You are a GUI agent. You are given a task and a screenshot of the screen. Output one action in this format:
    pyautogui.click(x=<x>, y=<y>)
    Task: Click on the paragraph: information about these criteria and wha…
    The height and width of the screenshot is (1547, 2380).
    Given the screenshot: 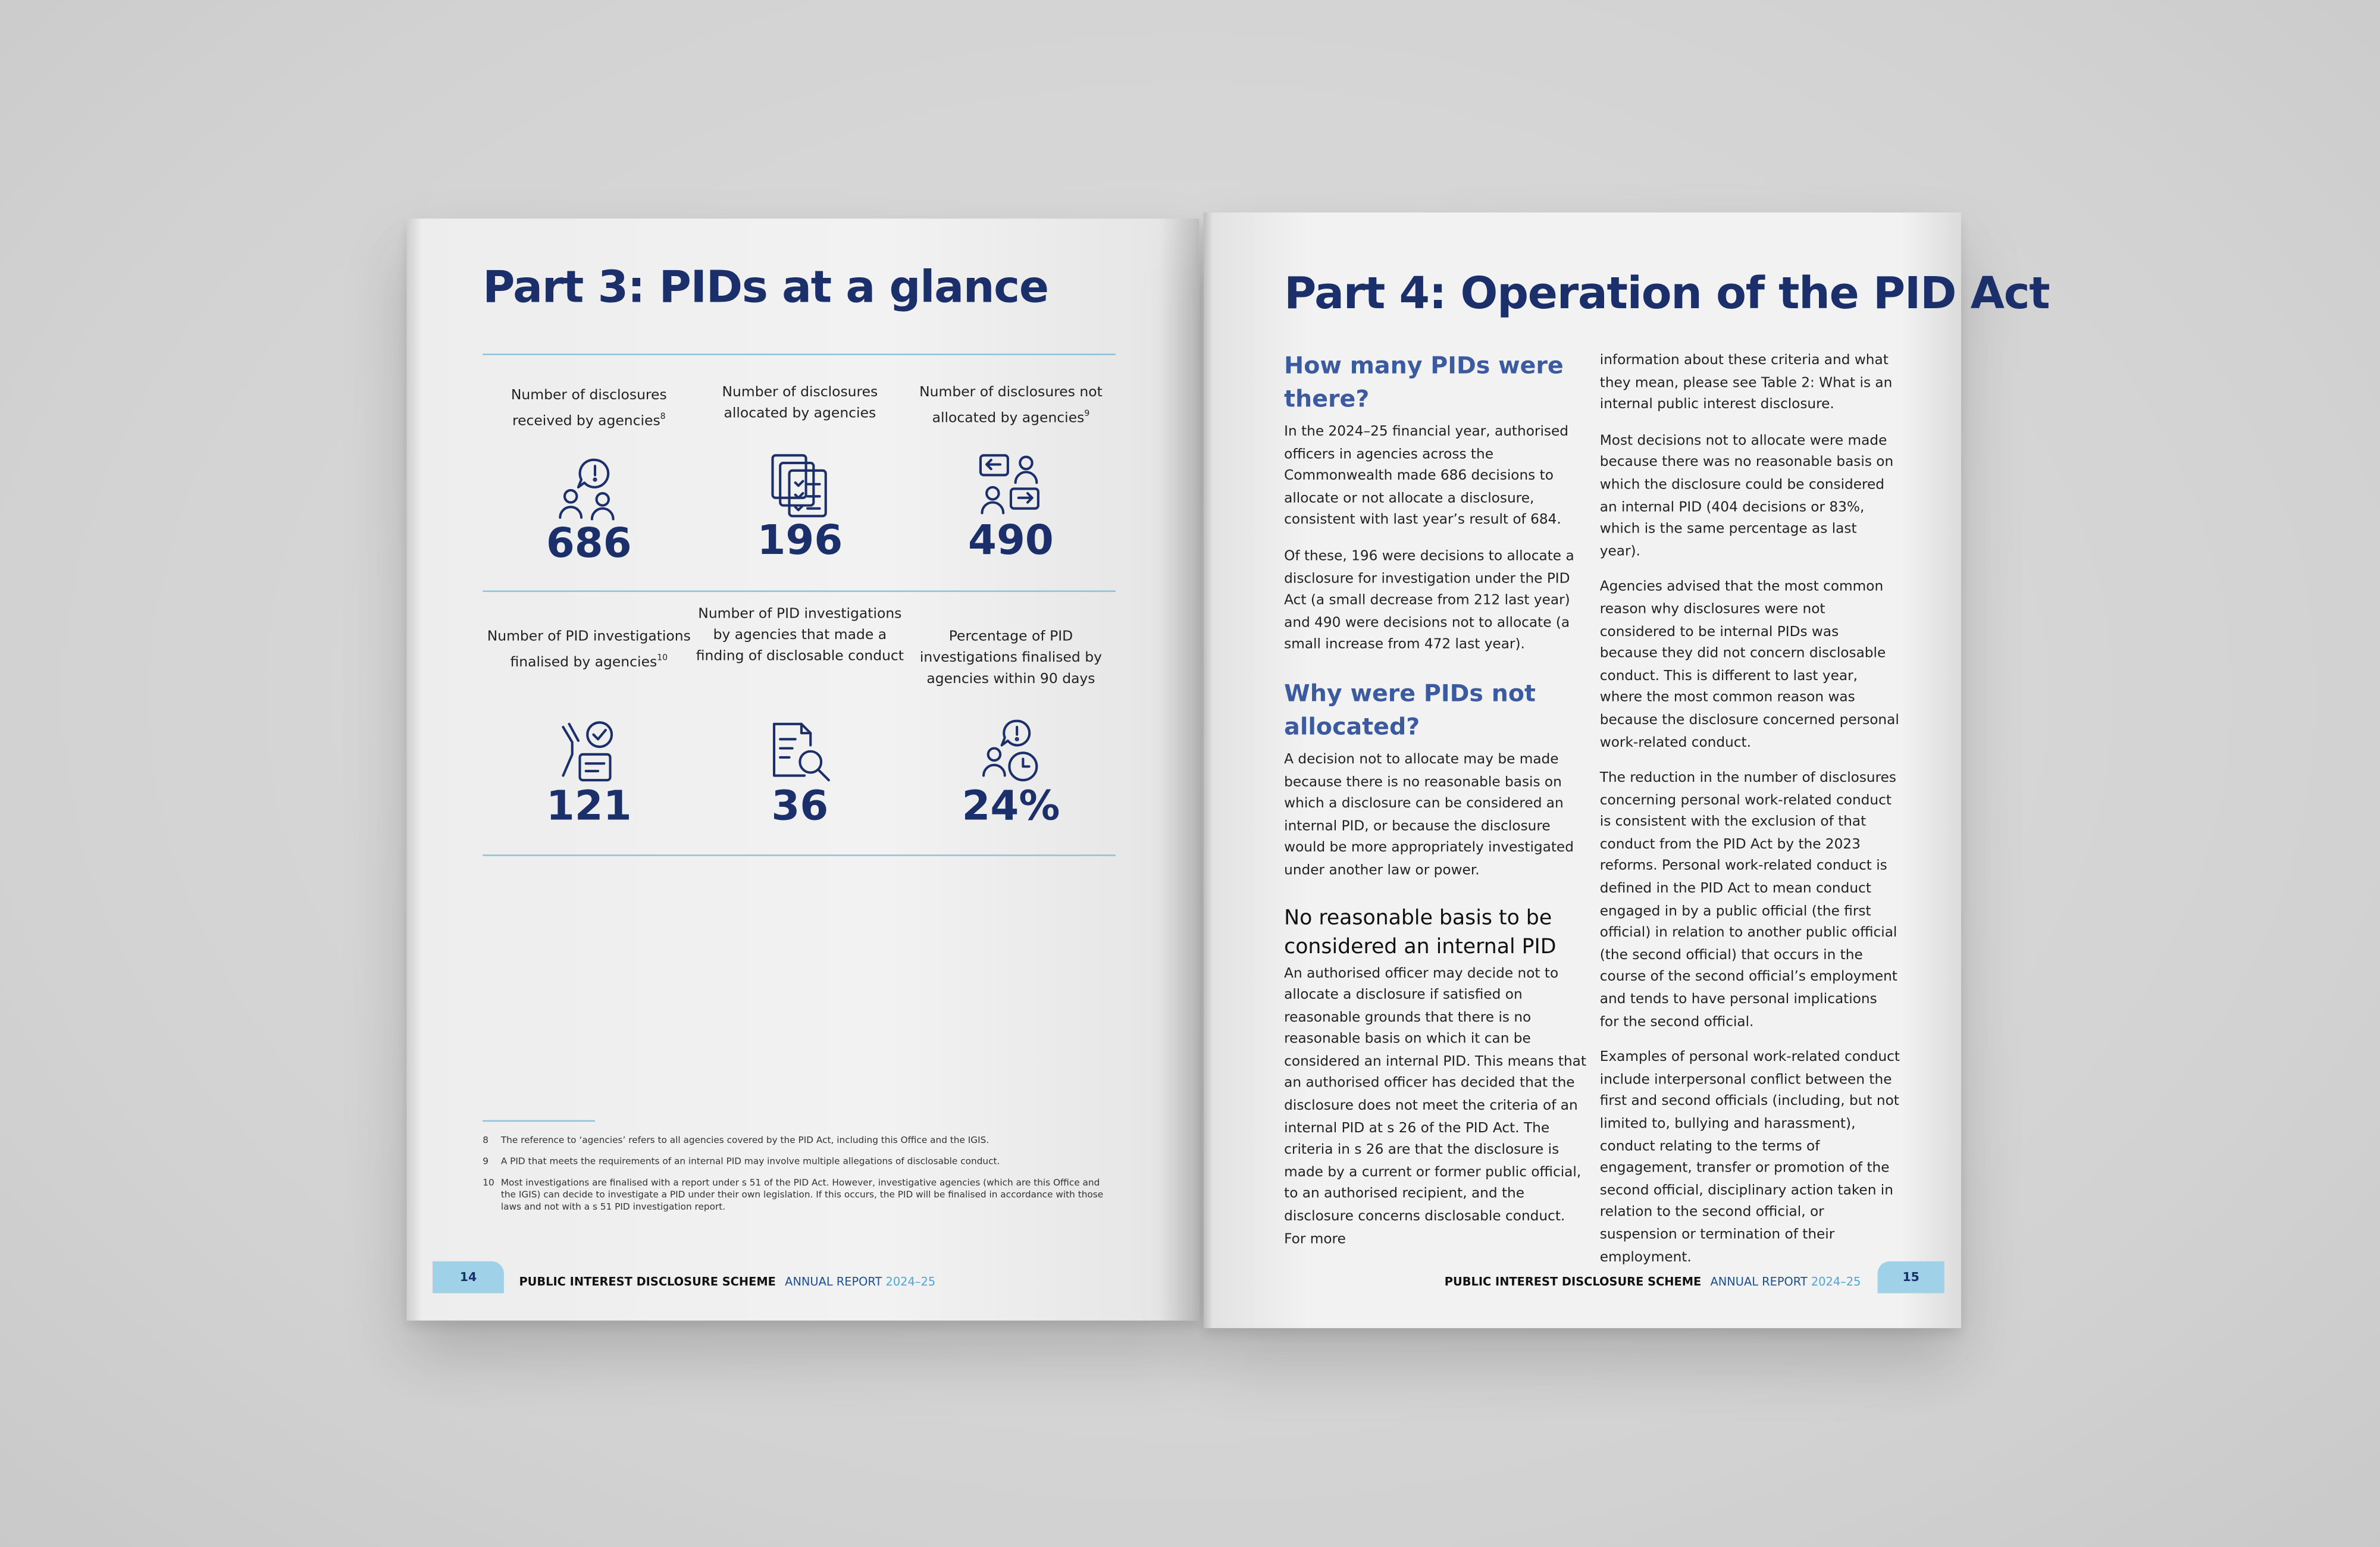 What is the action you would take?
    pyautogui.click(x=1746, y=383)
    